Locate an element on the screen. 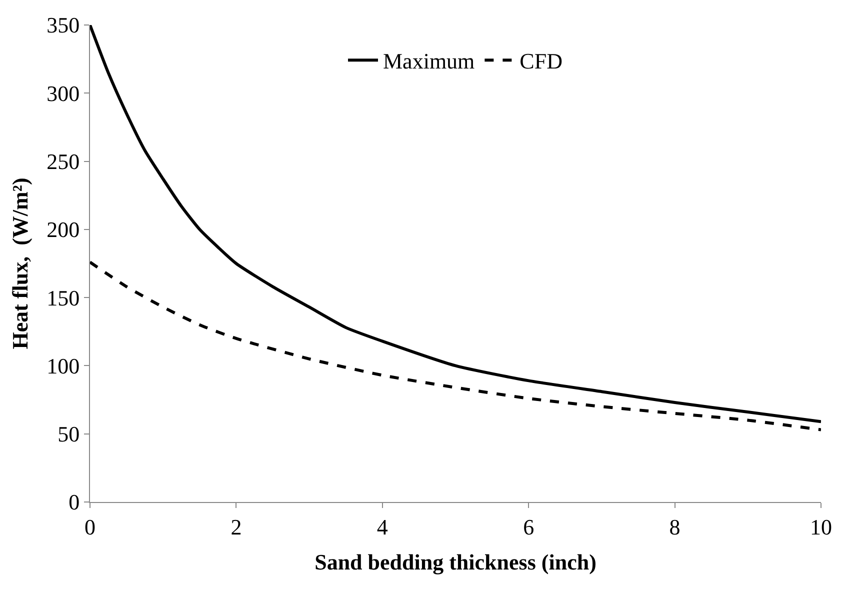 This screenshot has height=592, width=844. y-tick-label: 250 is located at coordinates (63, 161).